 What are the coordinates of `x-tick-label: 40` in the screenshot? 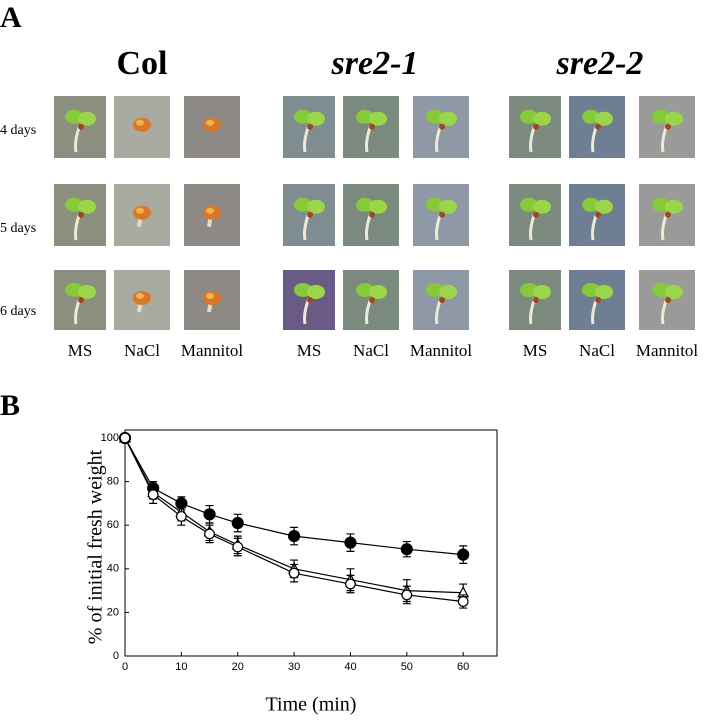 It's located at (350, 667).